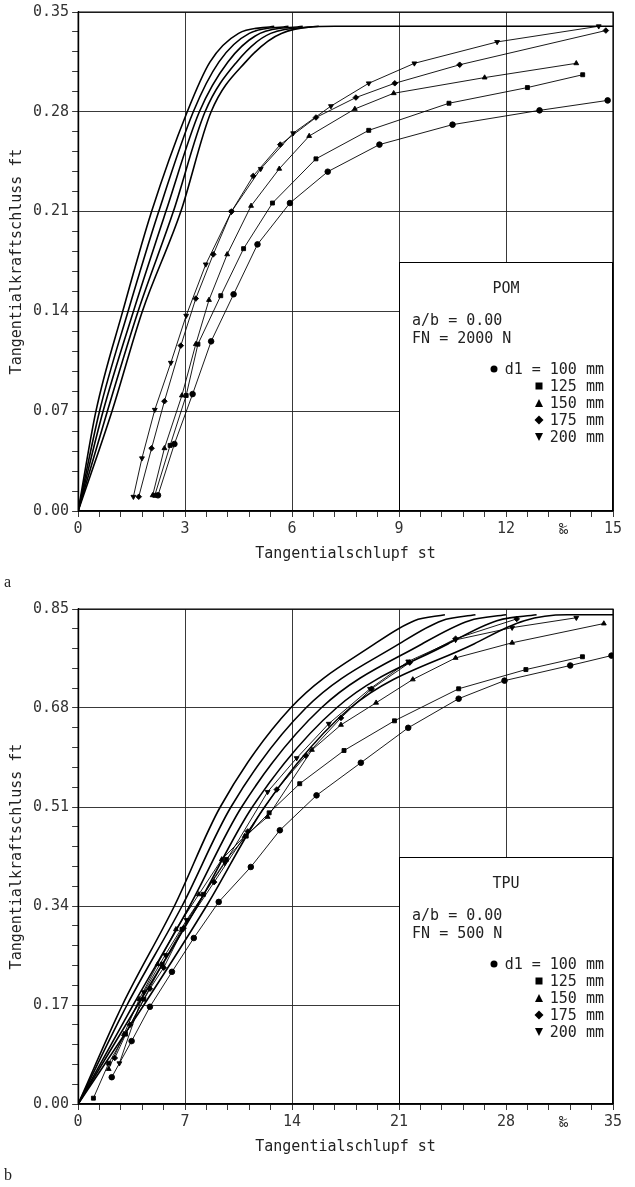  Describe the element at coordinates (399, 527) in the screenshot. I see `x-tick-label: 9` at that location.